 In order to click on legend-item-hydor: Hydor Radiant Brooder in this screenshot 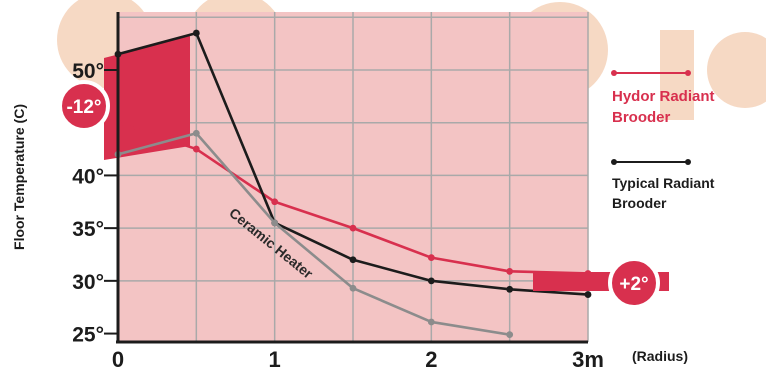, I will do `click(665, 98)`.